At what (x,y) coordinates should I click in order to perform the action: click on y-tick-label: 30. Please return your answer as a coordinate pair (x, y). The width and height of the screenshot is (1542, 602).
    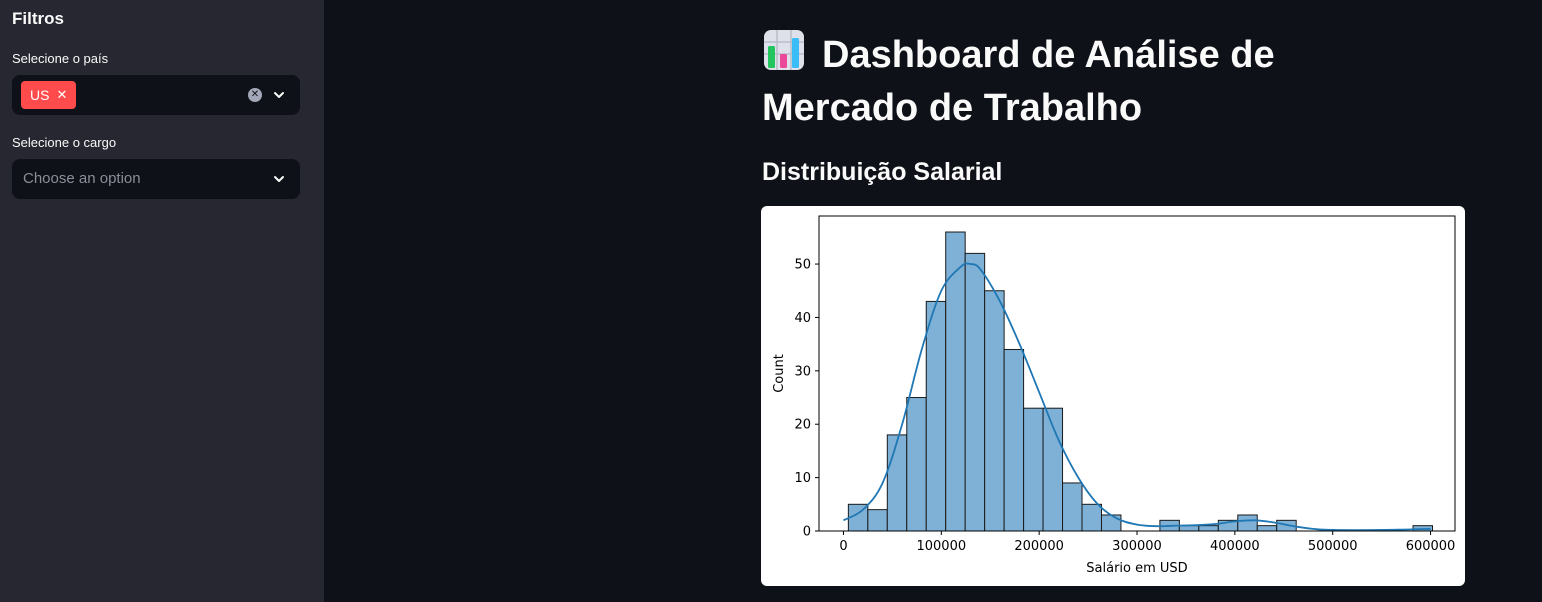
    Looking at the image, I should click on (802, 371).